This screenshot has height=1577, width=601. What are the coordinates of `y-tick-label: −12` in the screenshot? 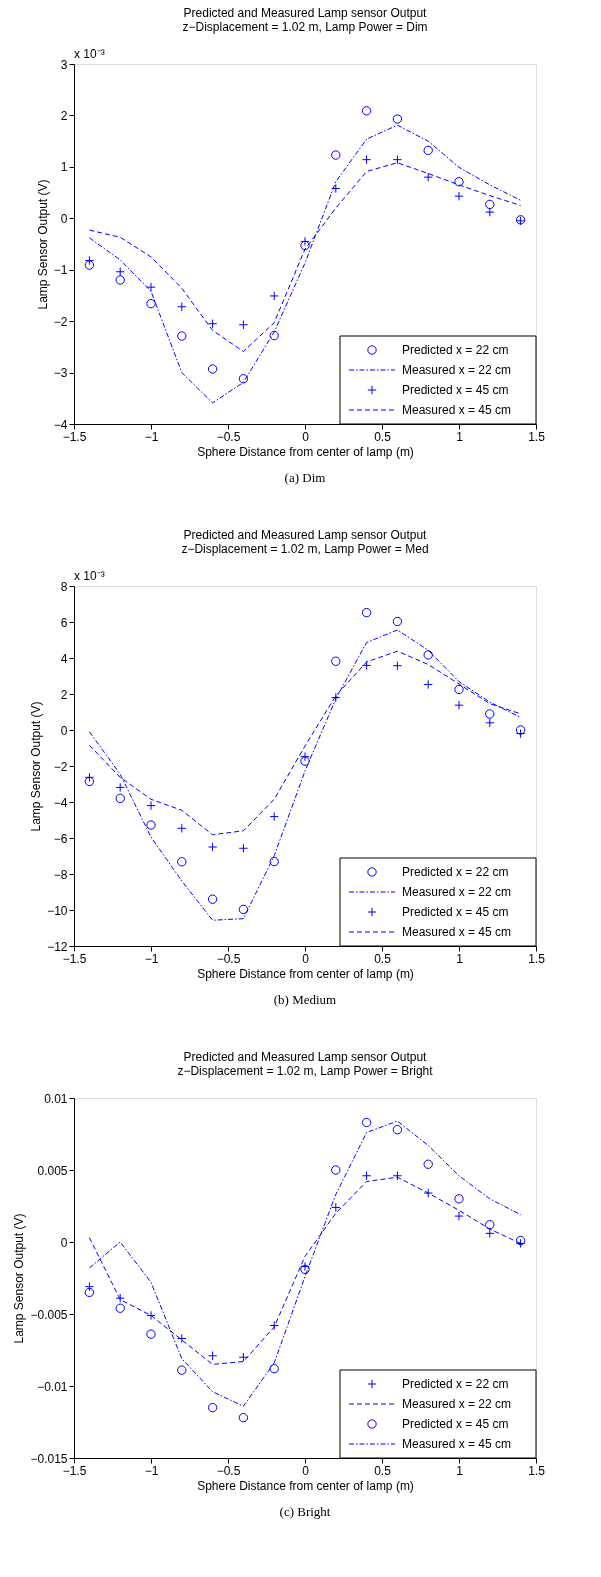 It's located at (57, 946).